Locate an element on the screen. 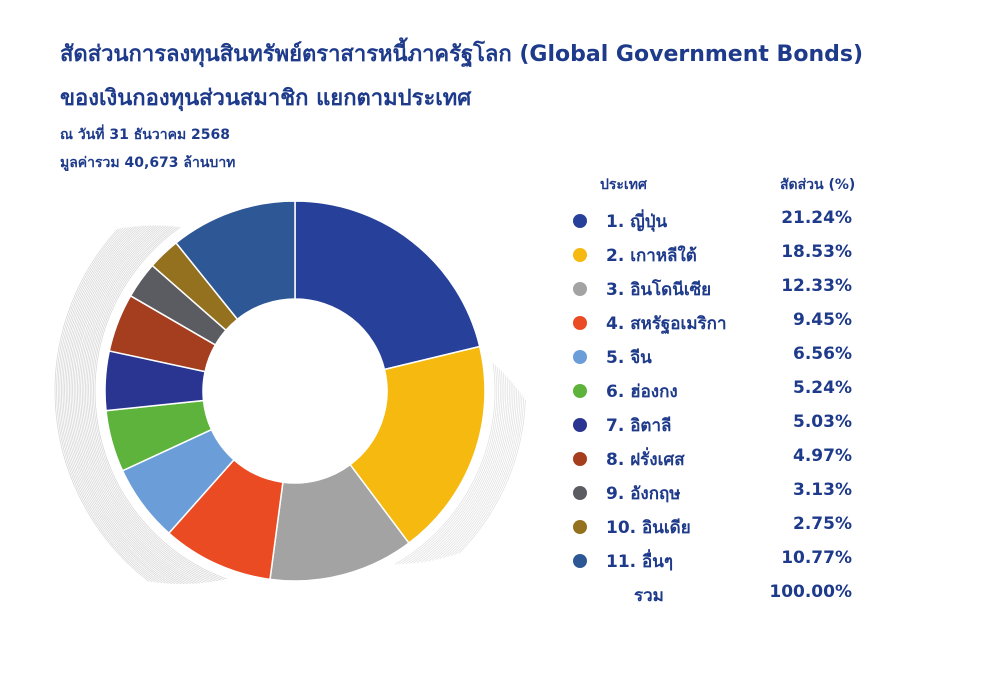 The image size is (1000, 700). legend-label: 10. อินเดีย is located at coordinates (648, 528).